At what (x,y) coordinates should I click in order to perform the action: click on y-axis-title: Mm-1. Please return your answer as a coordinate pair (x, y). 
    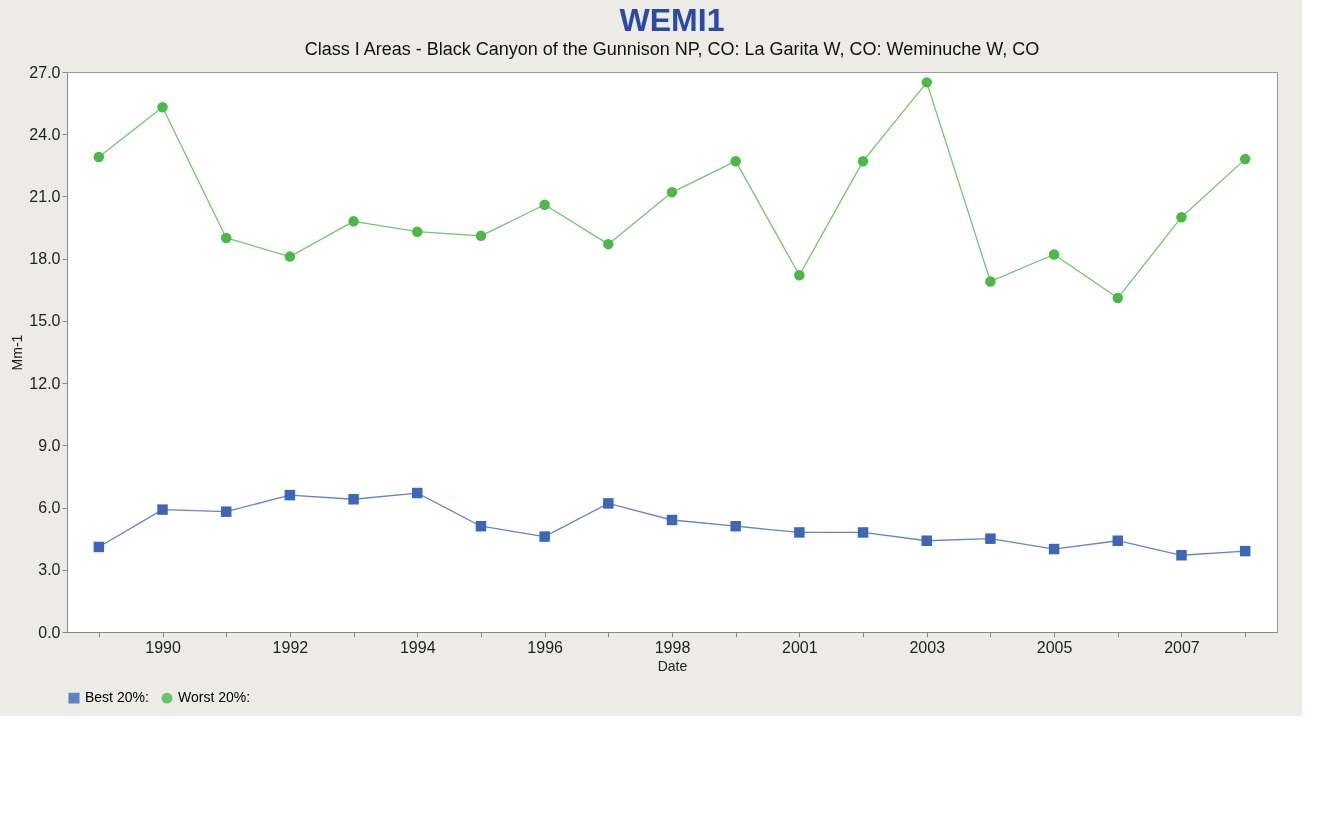
    Looking at the image, I should click on (17, 352).